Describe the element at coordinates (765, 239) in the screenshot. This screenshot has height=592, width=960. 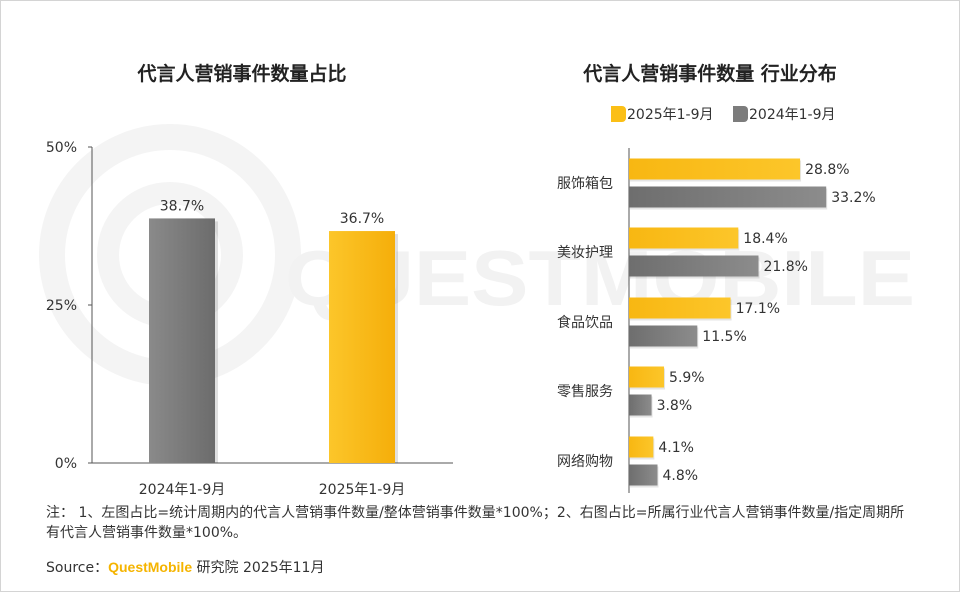
I see `hbar-value-label: 18.4%` at that location.